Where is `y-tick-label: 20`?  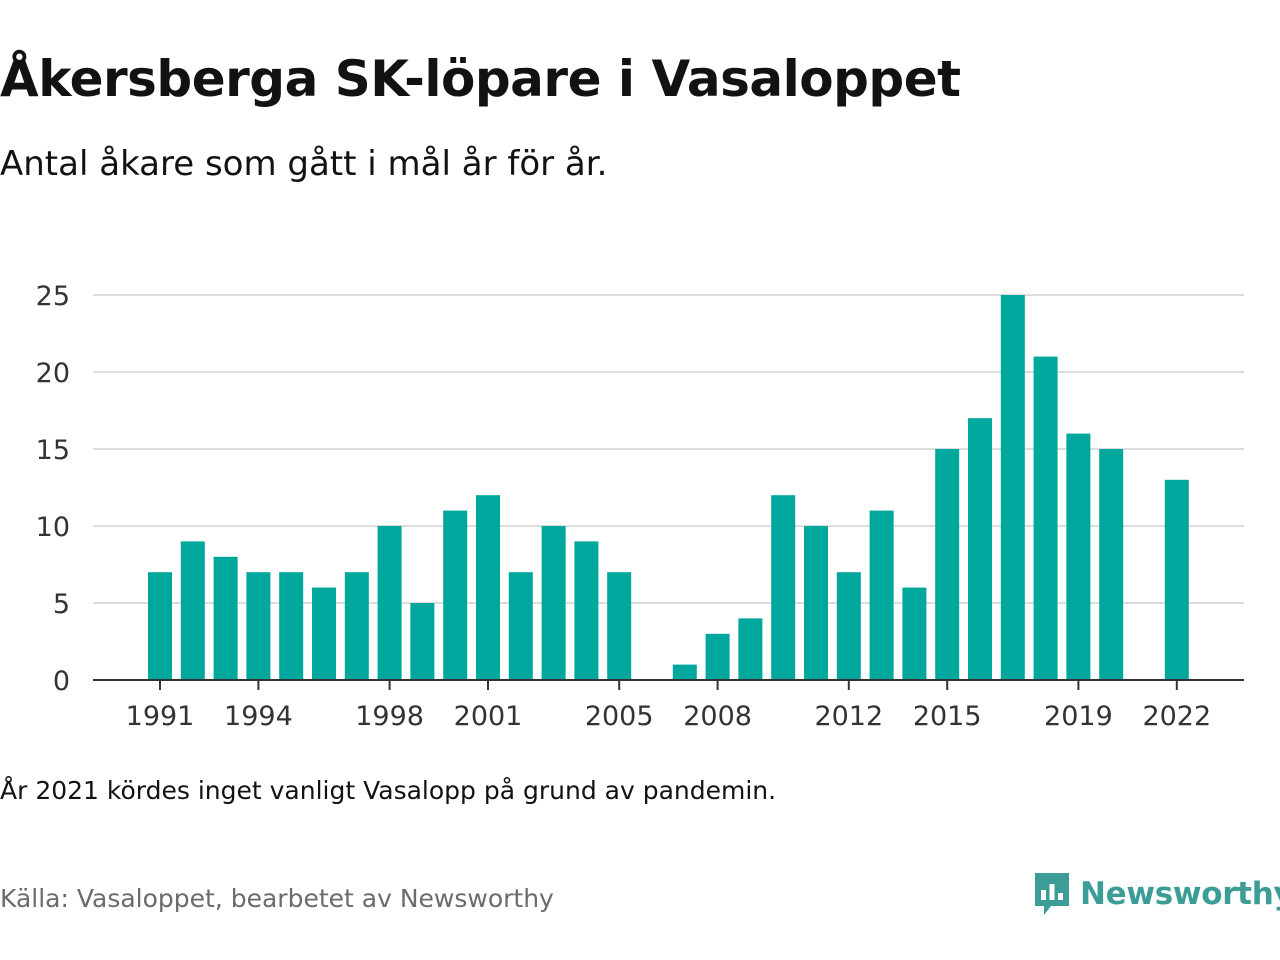 y-tick-label: 20 is located at coordinates (53, 373).